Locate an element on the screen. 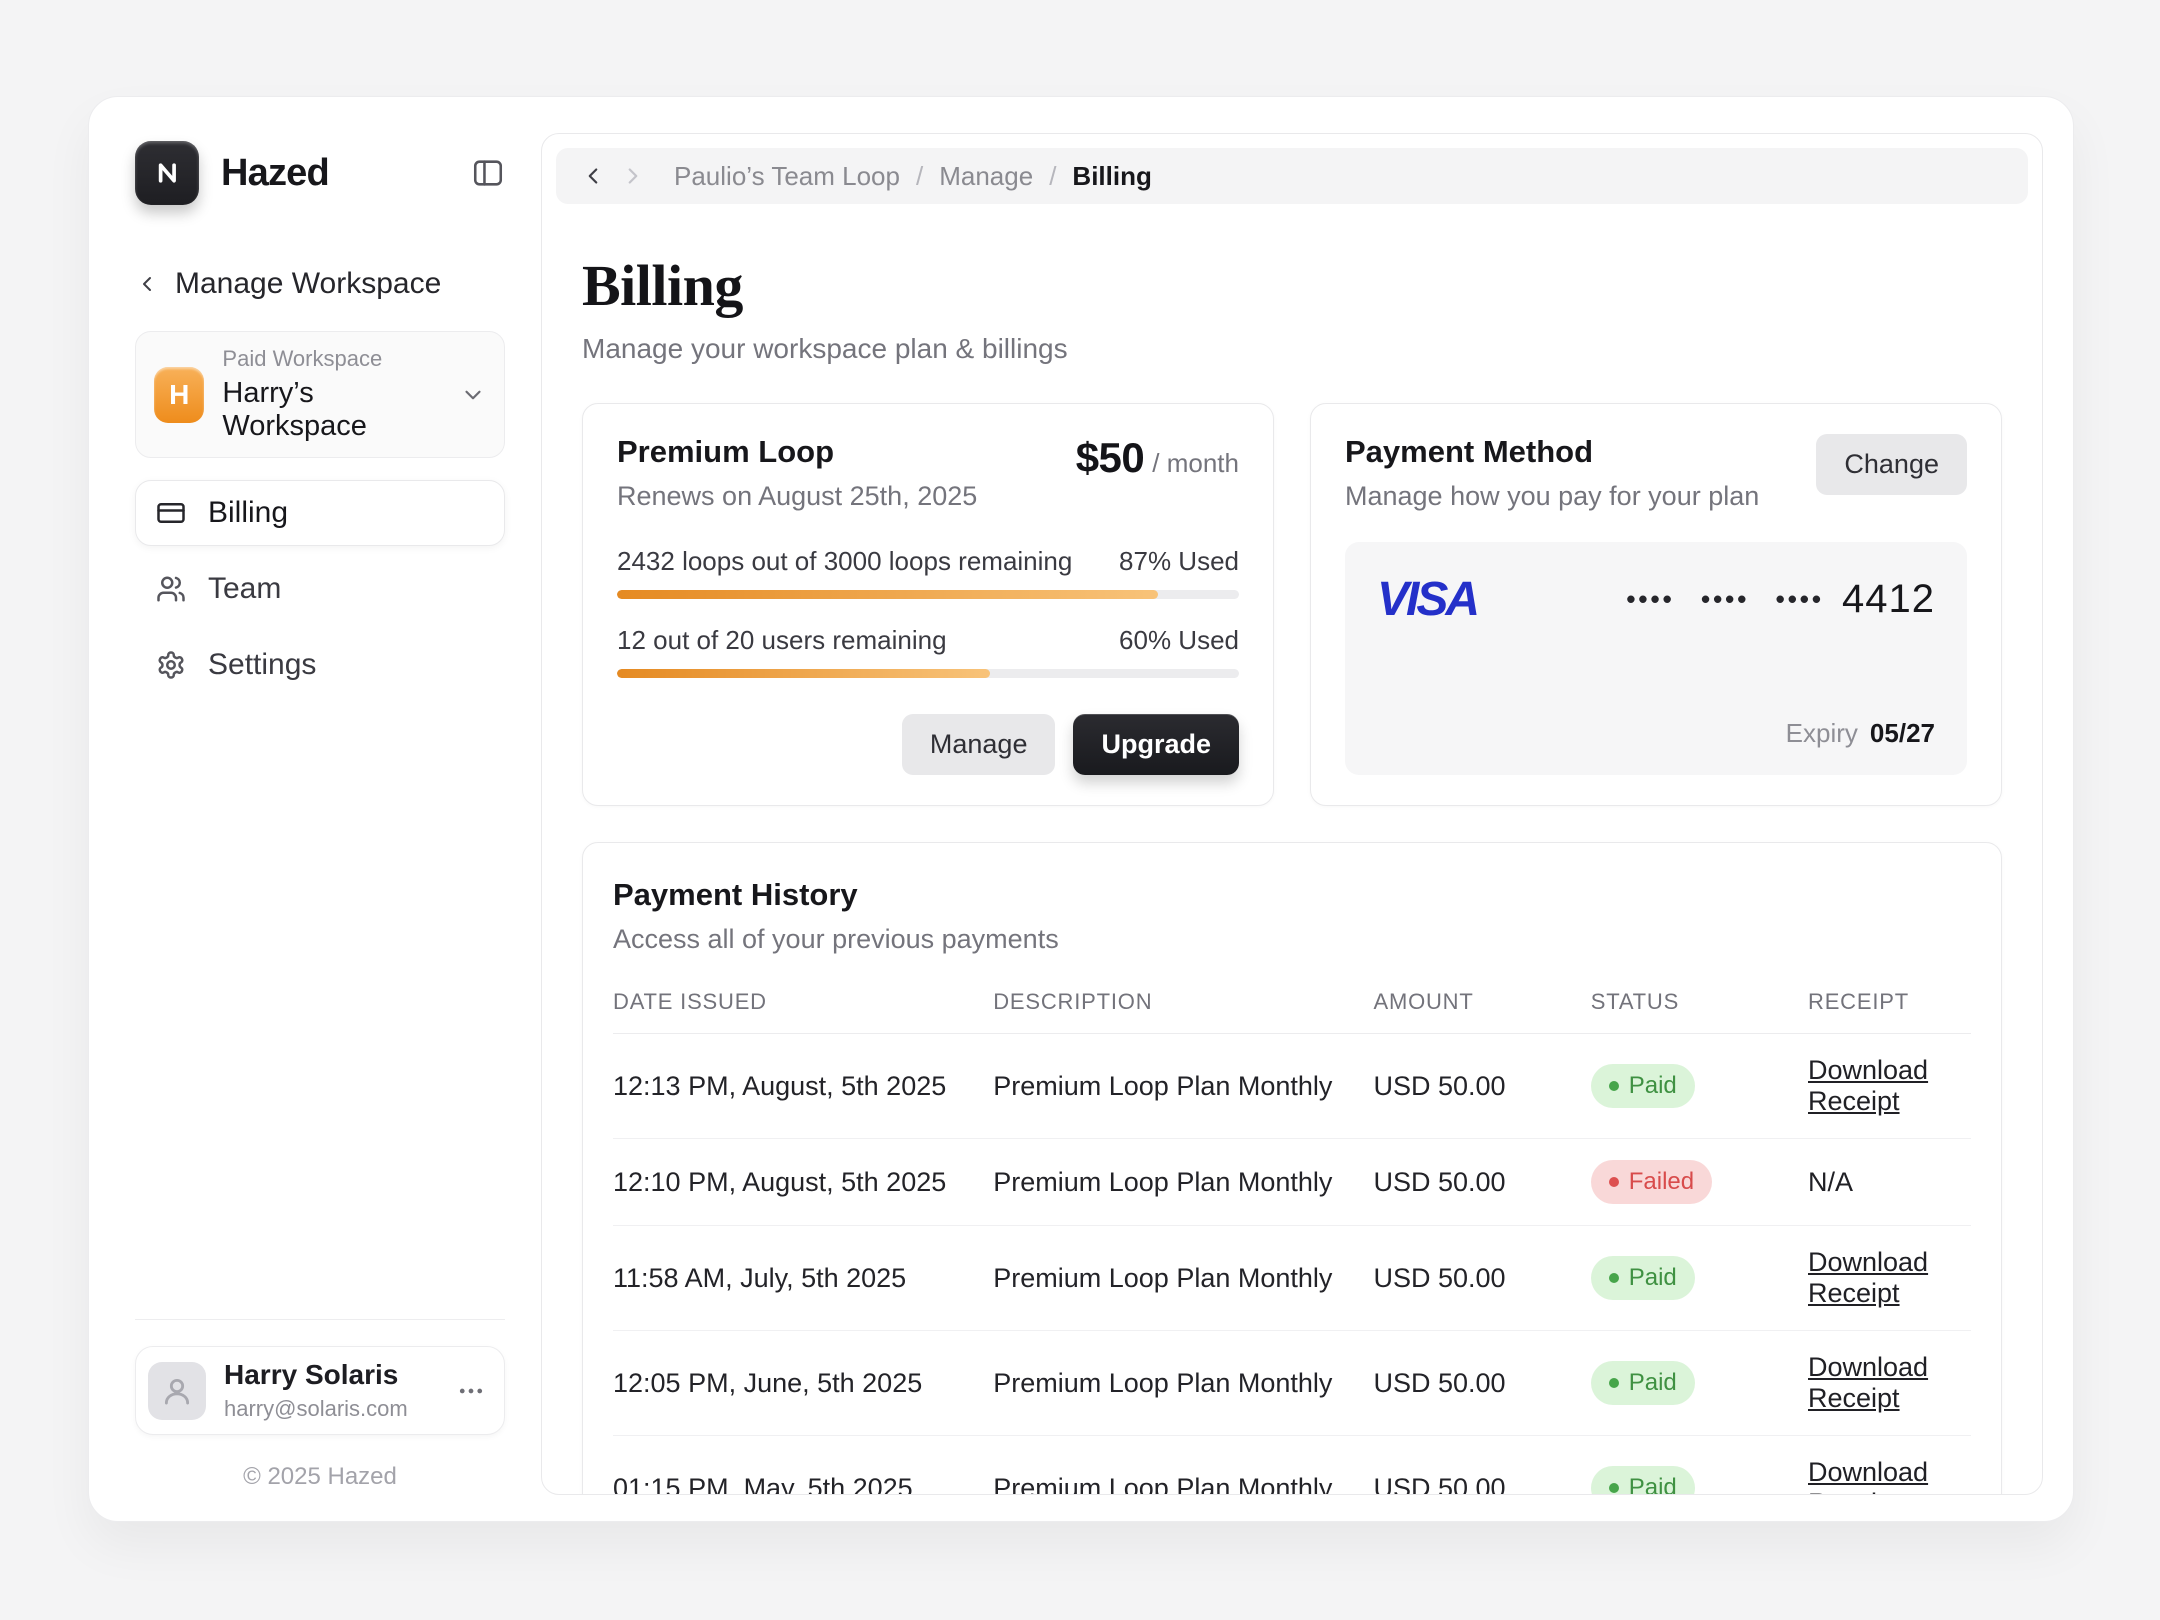  user-card: Harry Solaris harry@solaris.com is located at coordinates (320, 1390).